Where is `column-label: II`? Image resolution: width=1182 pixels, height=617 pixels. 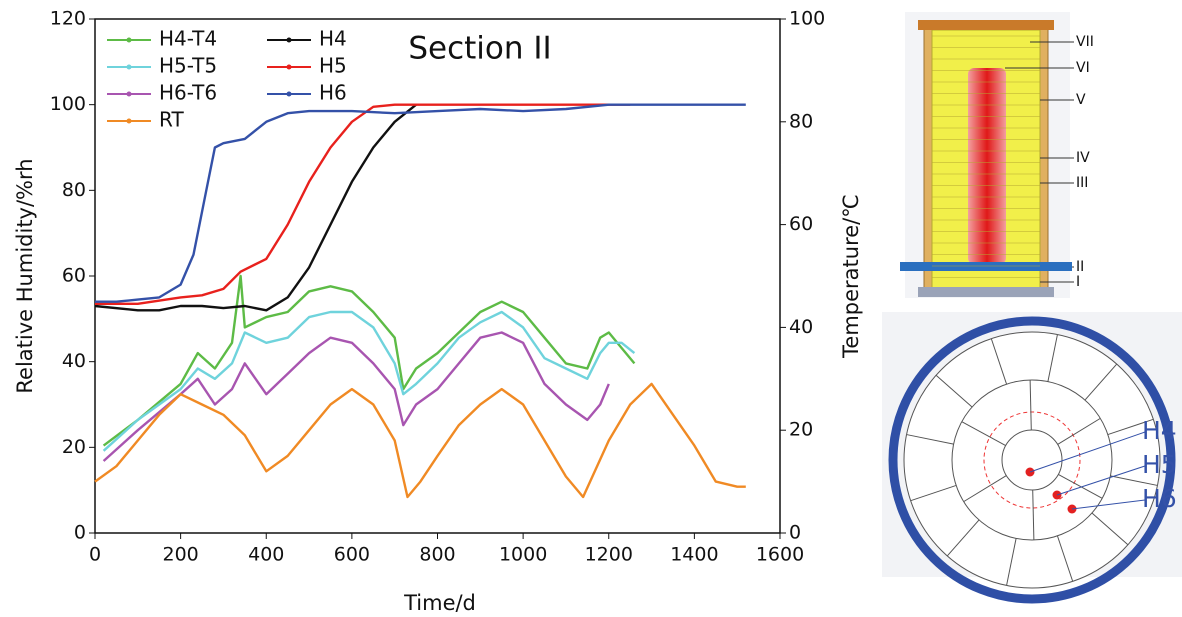
column-label: II is located at coordinates (1080, 267).